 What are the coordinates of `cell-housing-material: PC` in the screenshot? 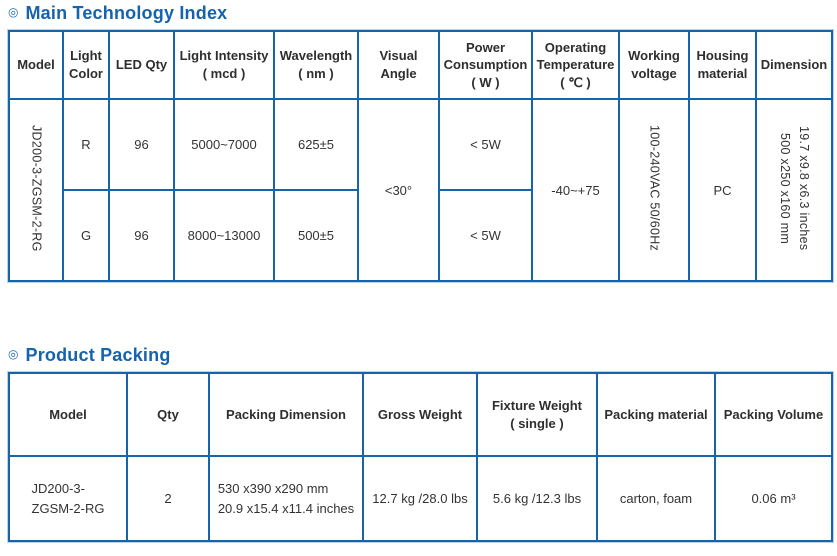 It's located at (722, 190).